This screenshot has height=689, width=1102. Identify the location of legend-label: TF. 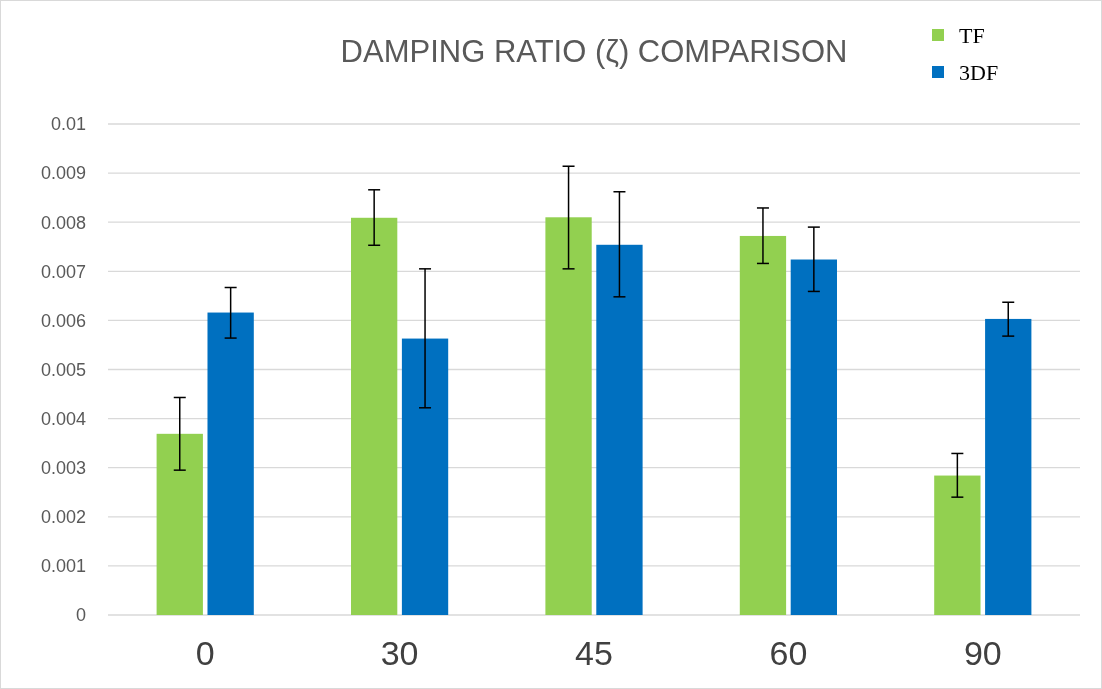
(972, 35).